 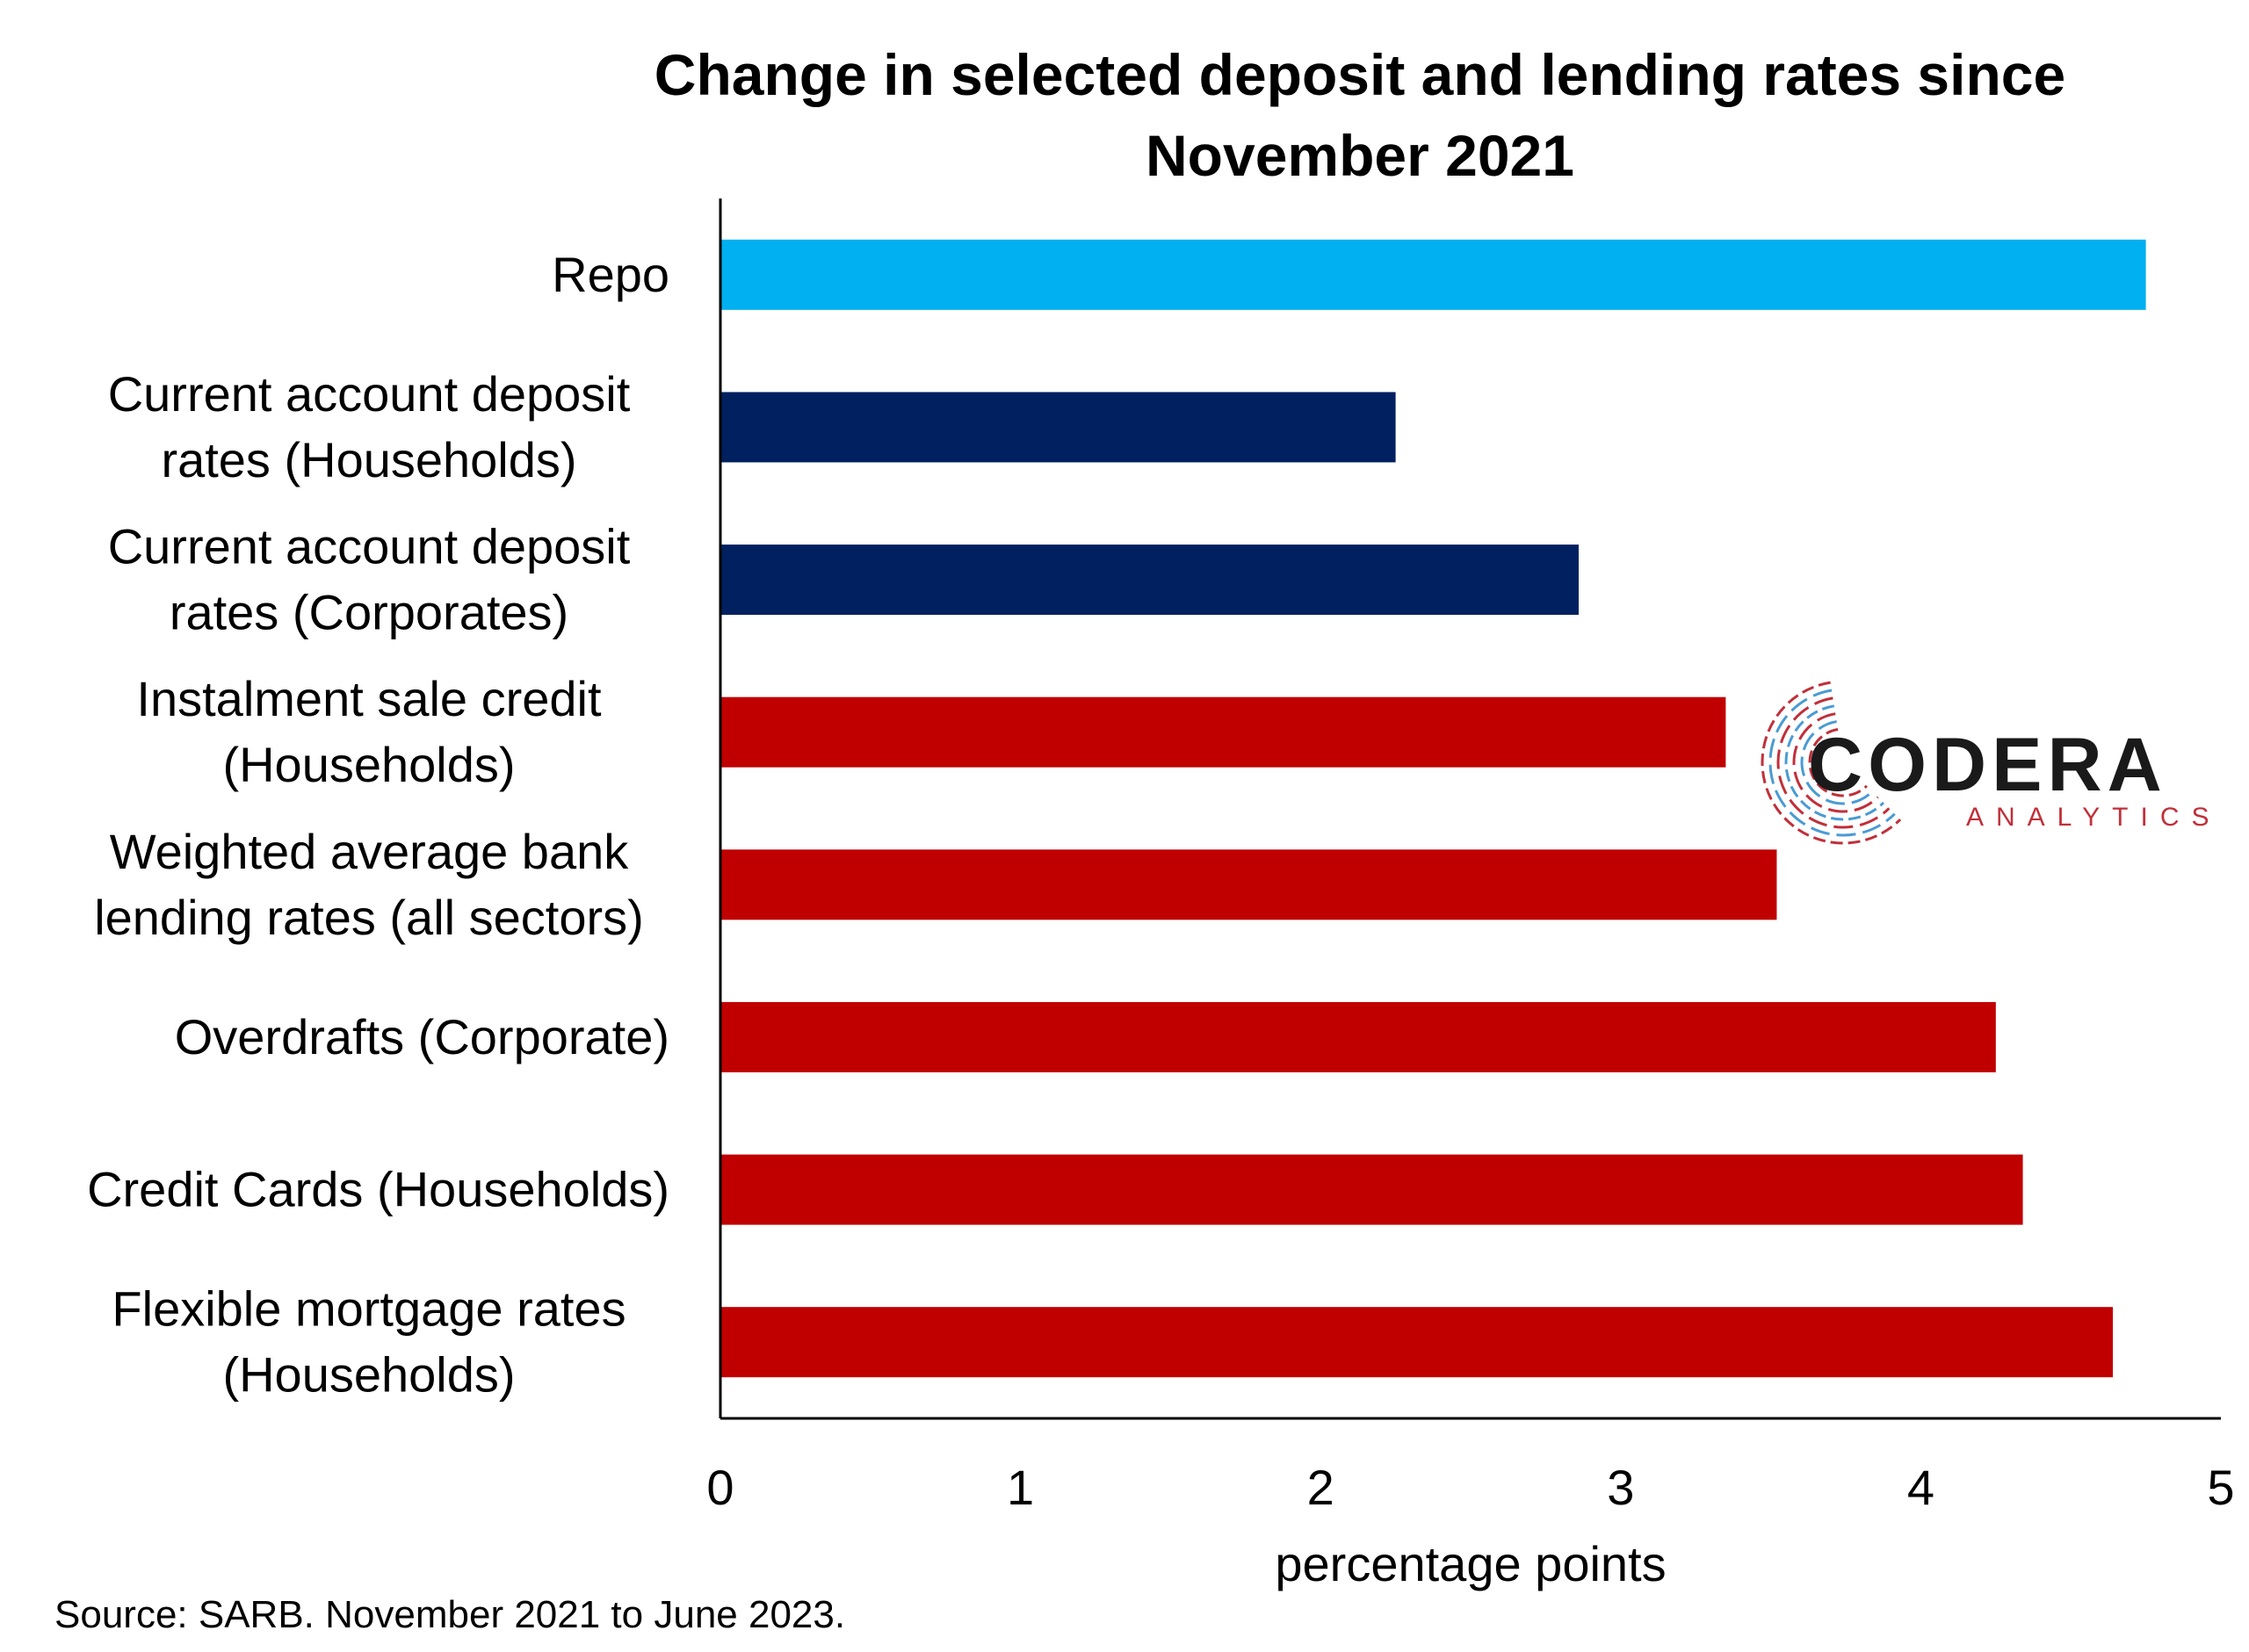 I want to click on x-tick-label: 5, so click(x=2220, y=1487).